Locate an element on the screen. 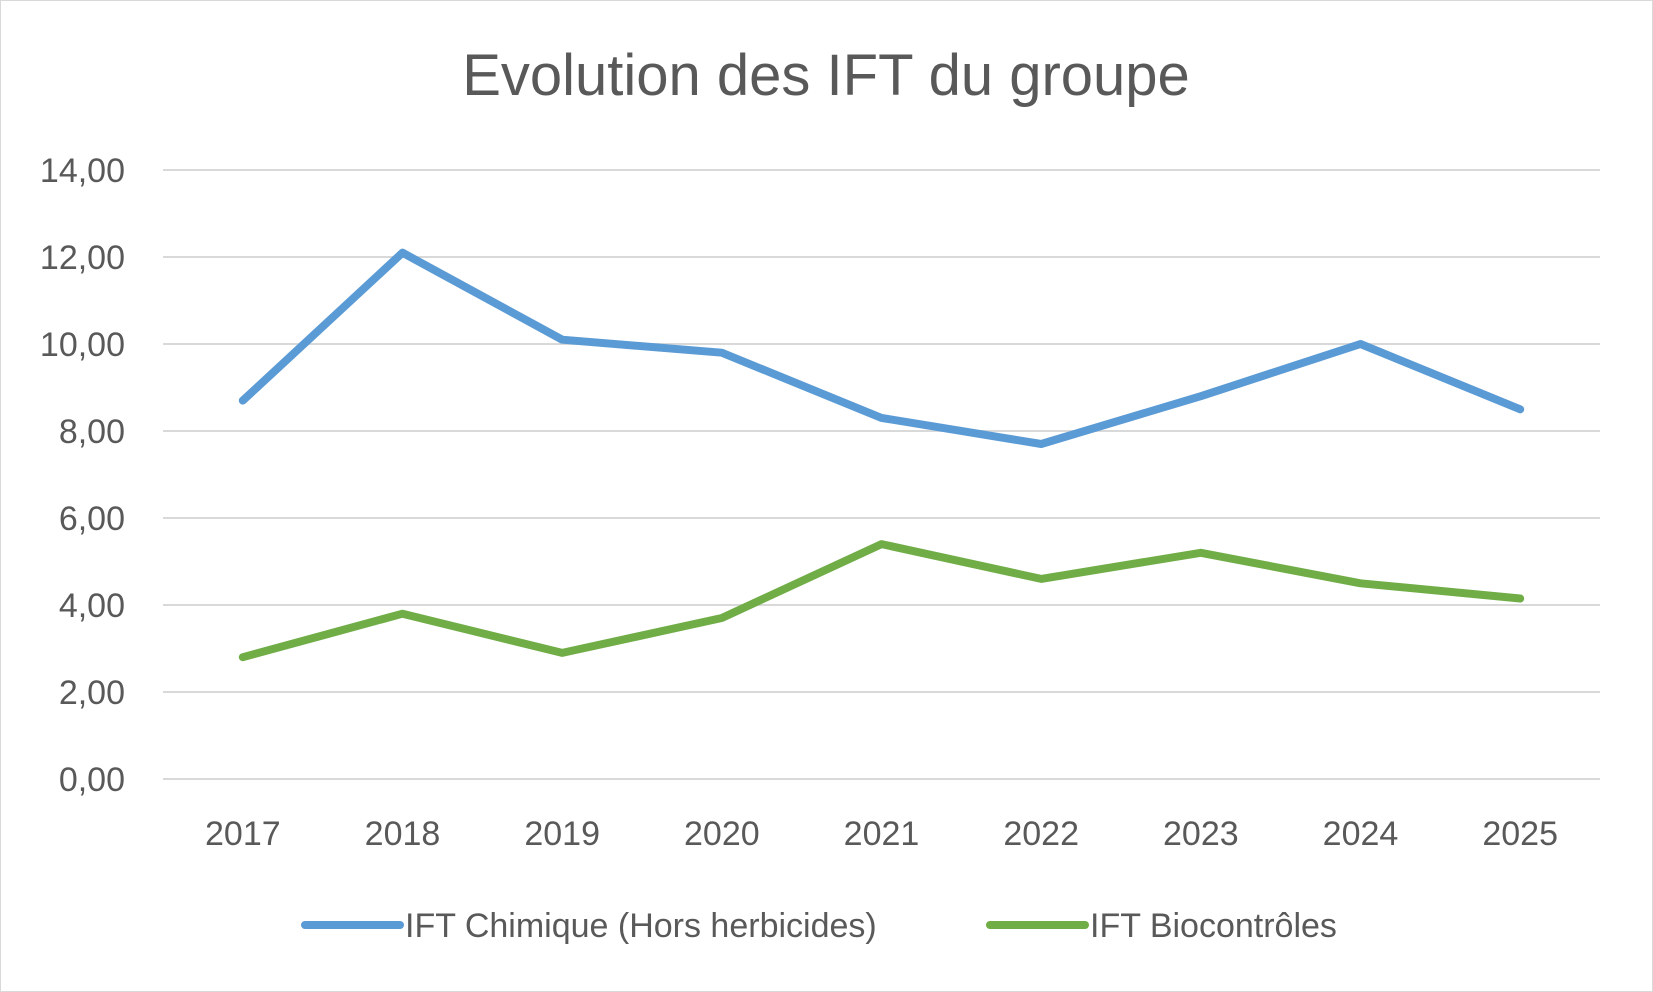  y-axis-ticks: 0,00 2,00 4,00 6,00 8,00 10,00 12,00 14,00 is located at coordinates (82, 475).